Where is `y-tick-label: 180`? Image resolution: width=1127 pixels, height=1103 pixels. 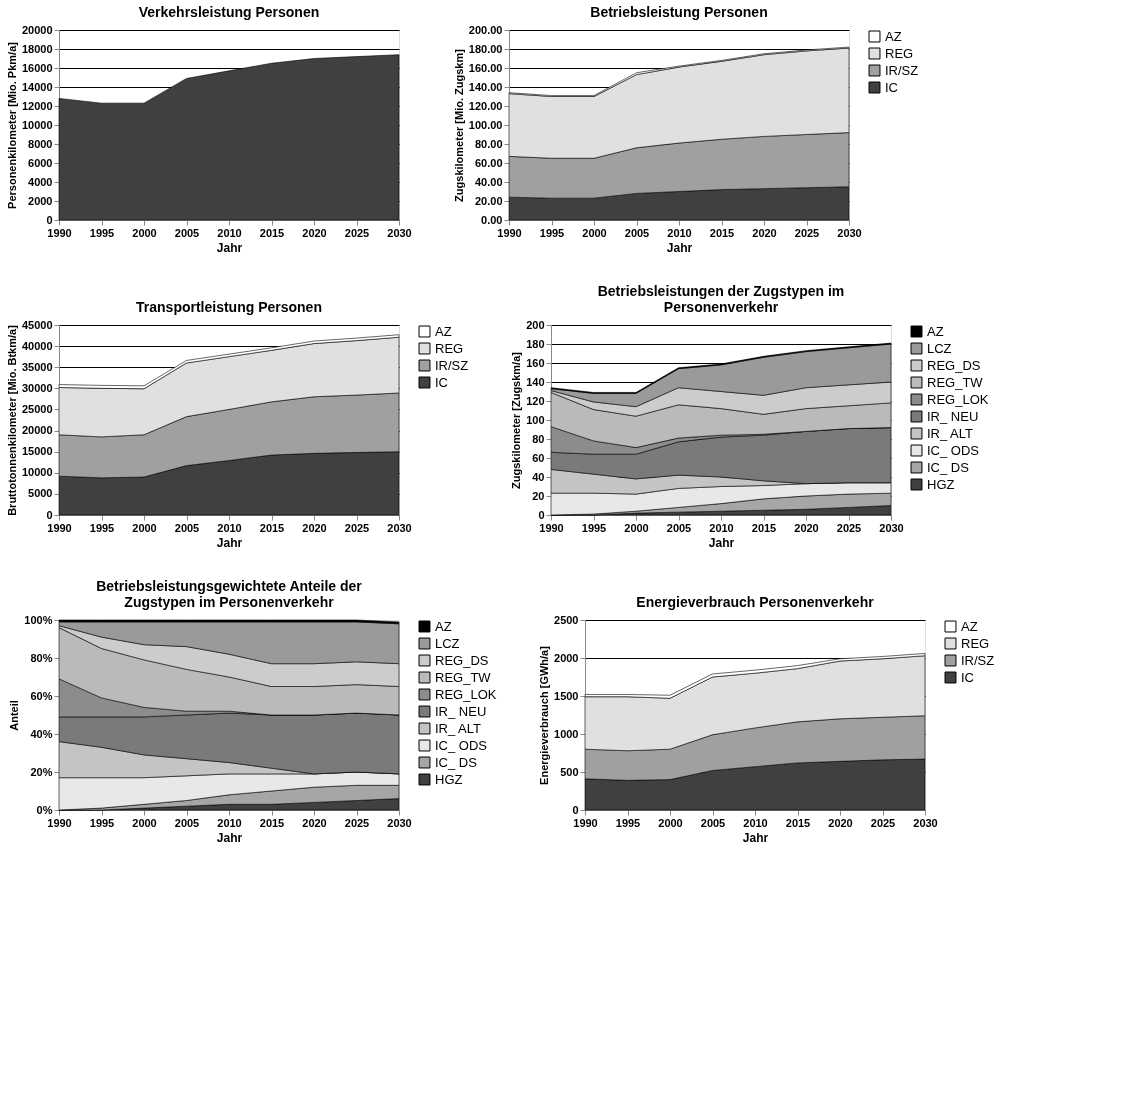 y-tick-label: 180 is located at coordinates (535, 343).